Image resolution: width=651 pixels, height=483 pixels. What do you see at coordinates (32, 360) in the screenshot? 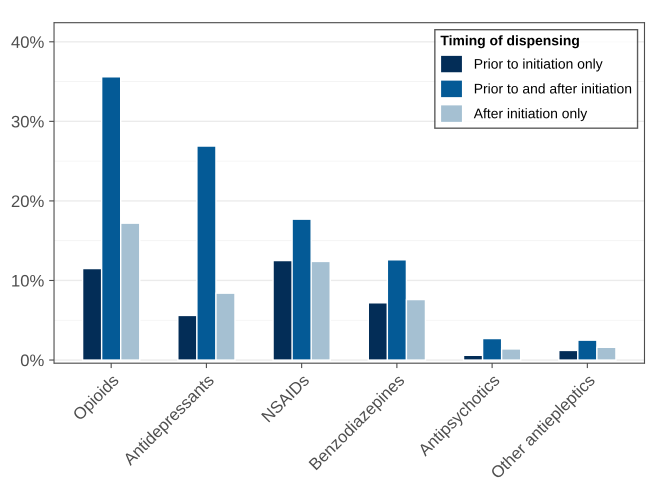
I see `y-tick-label: 0%` at bounding box center [32, 360].